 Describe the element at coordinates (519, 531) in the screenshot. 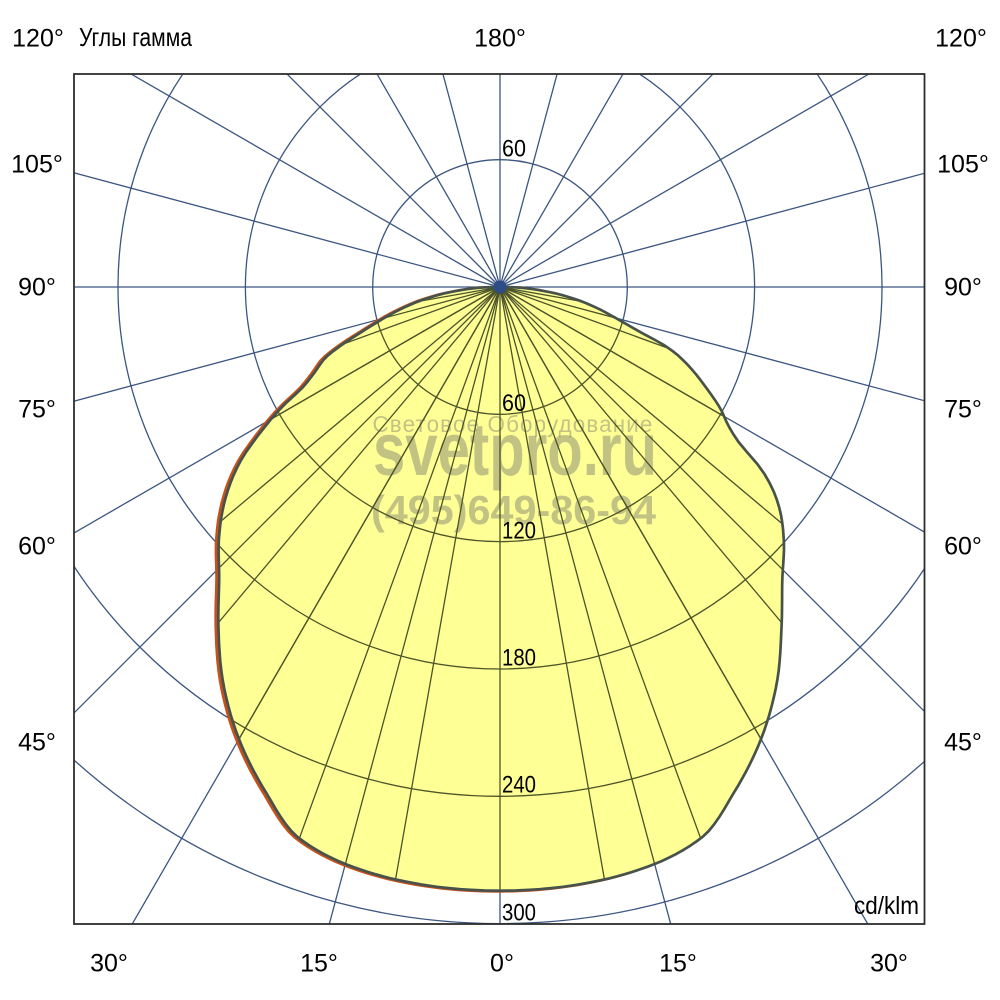

I see `svg-text: 120` at that location.